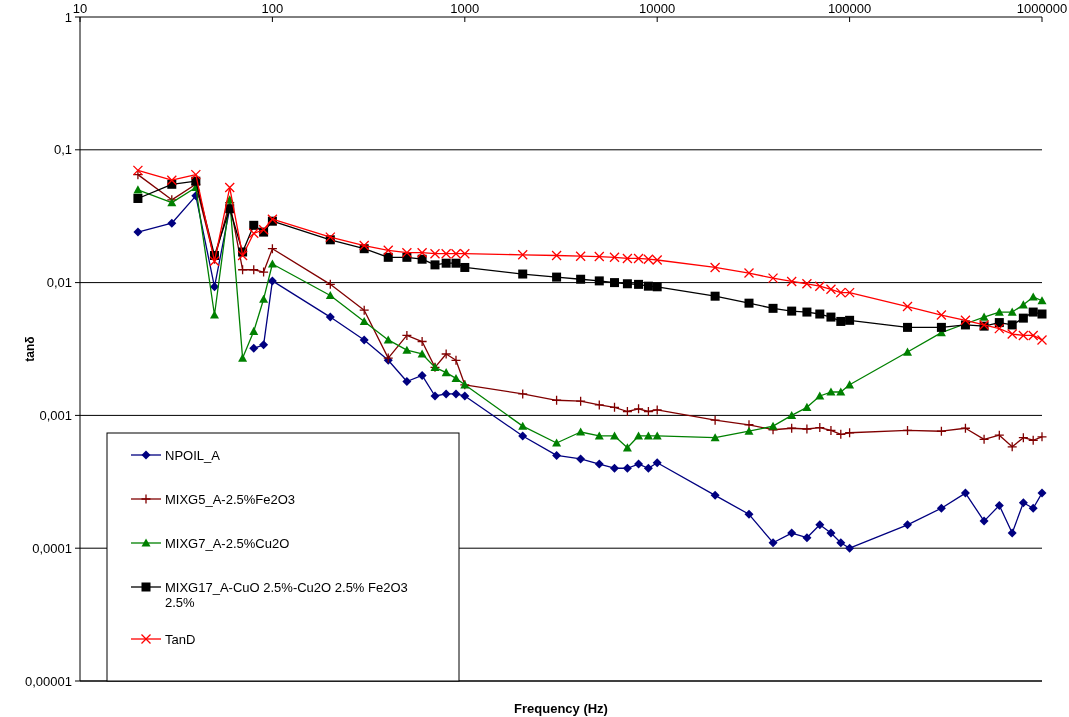  I want to click on legend-label: MIXG5_A-2.5%Fe2O3, so click(230, 499).